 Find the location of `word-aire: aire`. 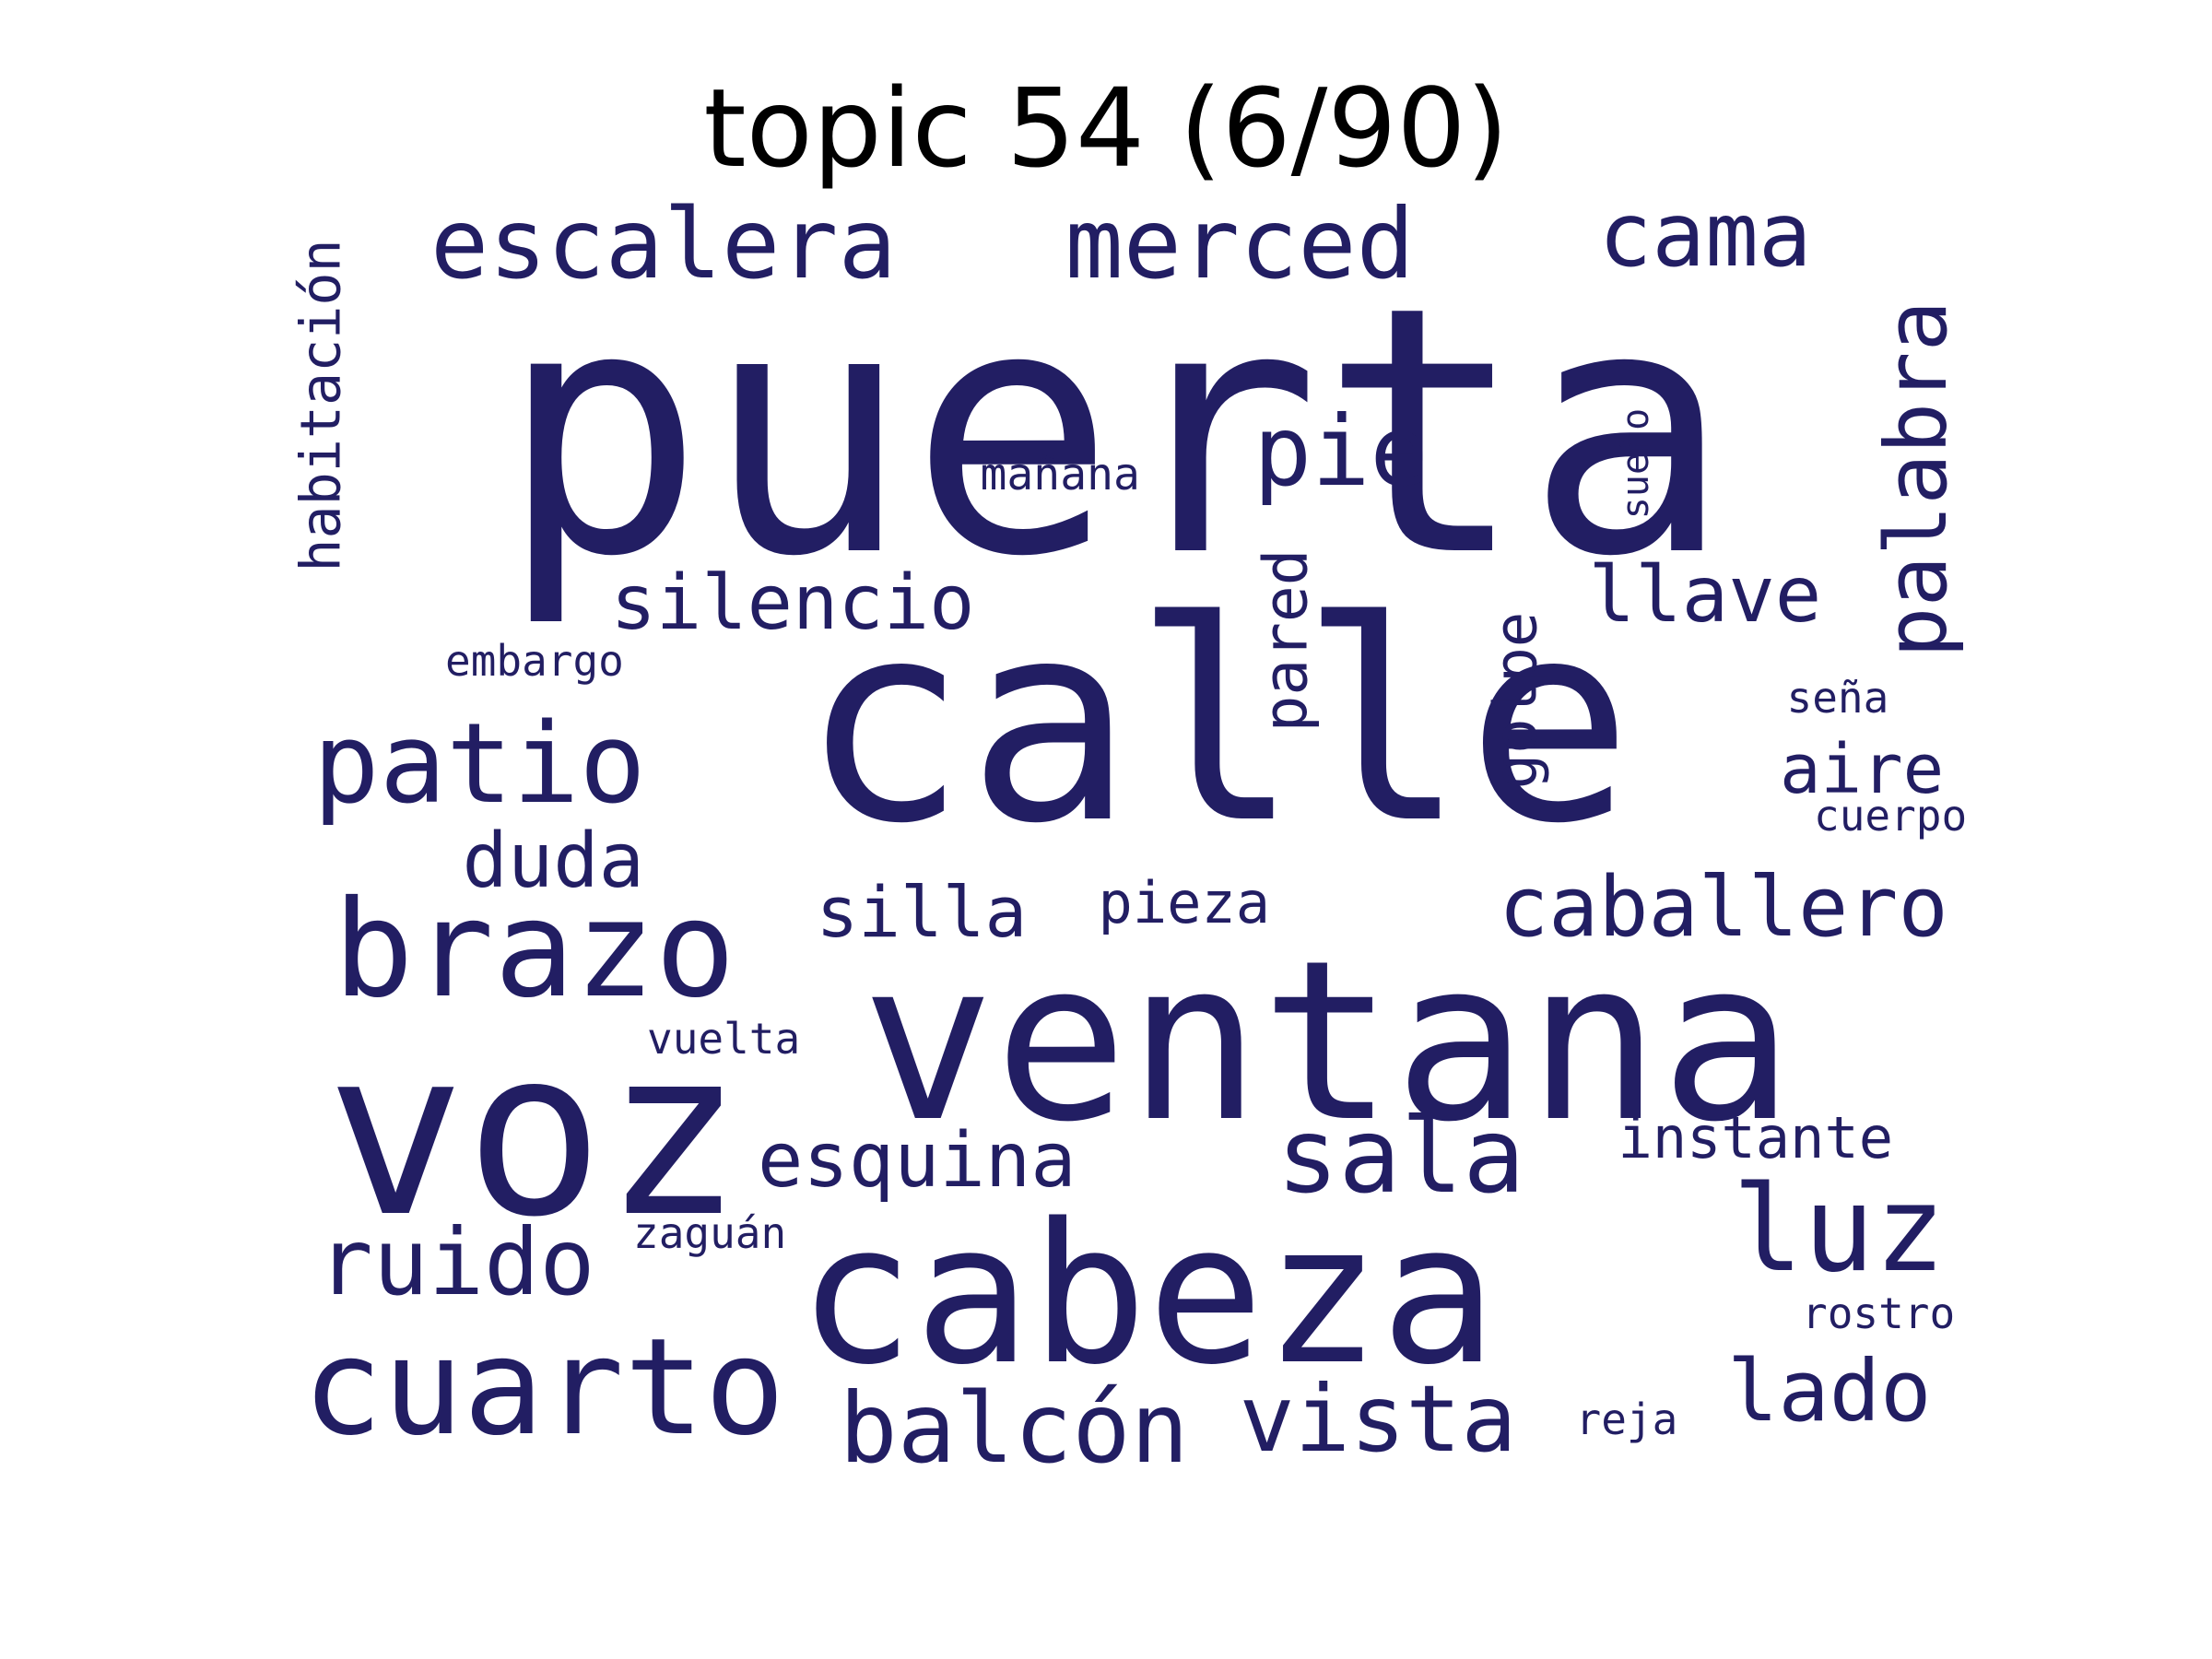

word-aire: aire is located at coordinates (1862, 769).